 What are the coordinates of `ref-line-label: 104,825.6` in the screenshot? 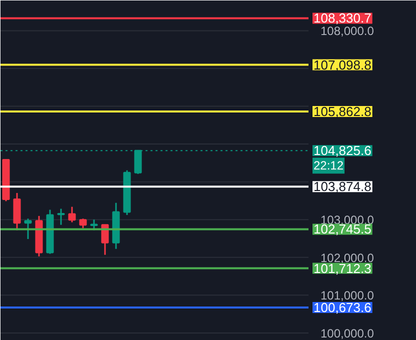 It's located at (343, 150).